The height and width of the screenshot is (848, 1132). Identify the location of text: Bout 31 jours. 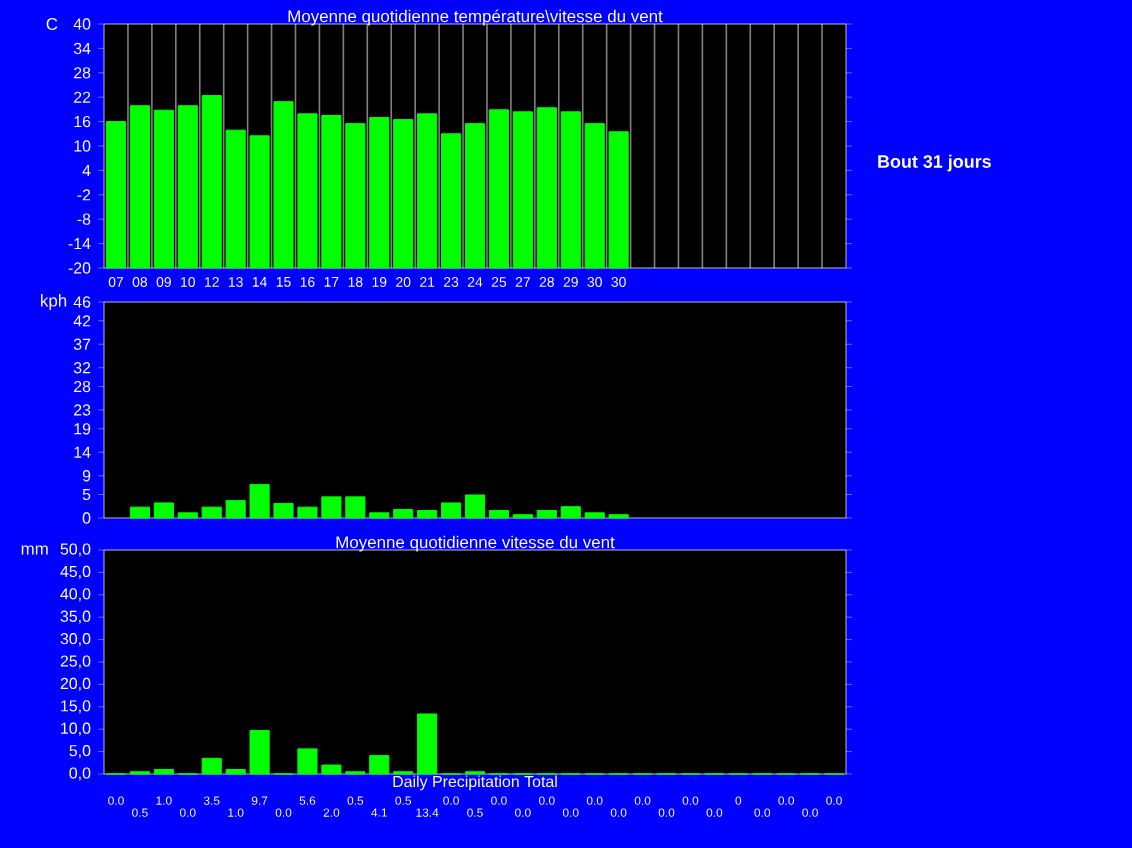
(934, 163).